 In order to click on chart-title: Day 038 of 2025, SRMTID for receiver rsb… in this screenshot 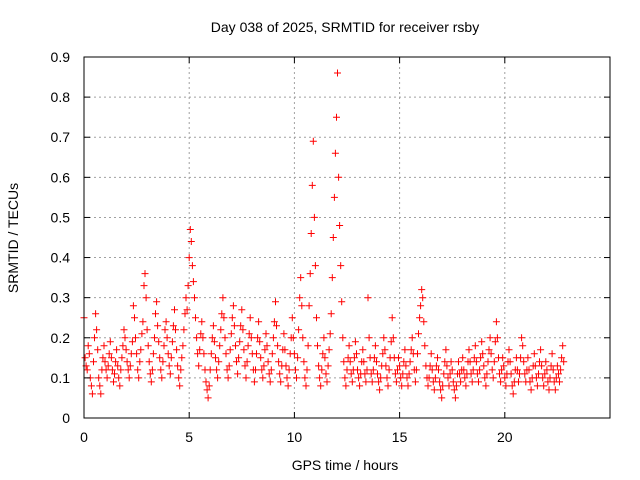, I will do `click(345, 27)`.